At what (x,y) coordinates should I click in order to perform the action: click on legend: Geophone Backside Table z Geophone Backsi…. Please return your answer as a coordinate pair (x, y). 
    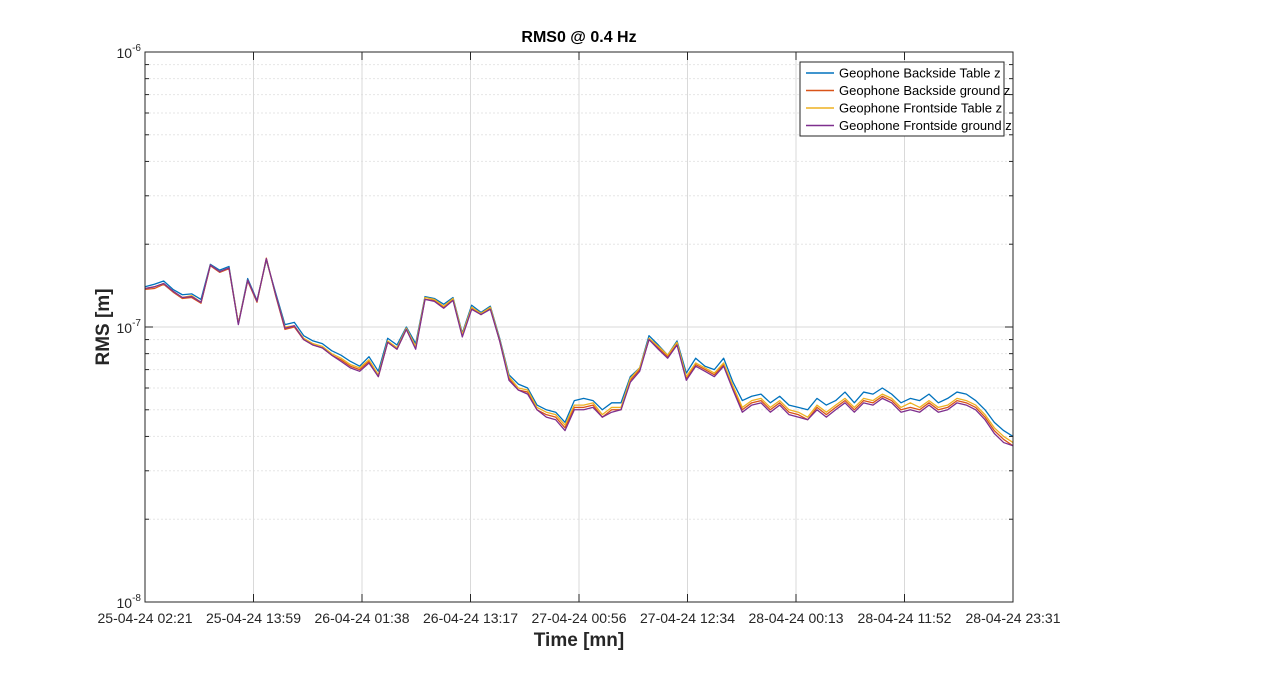
    Looking at the image, I should click on (905, 99).